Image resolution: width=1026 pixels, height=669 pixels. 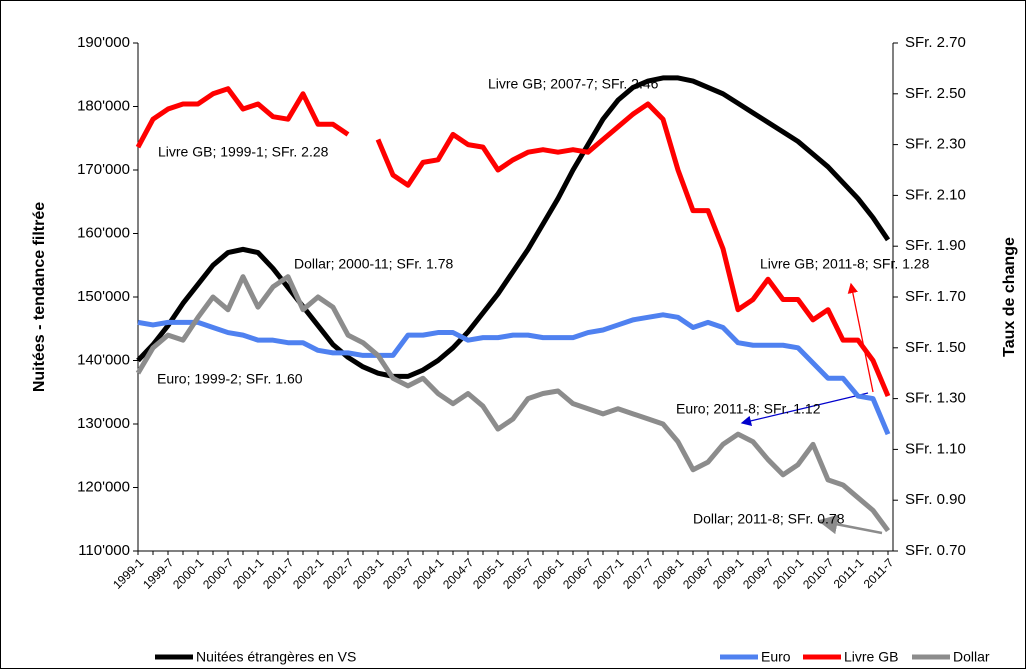 What do you see at coordinates (871, 657) in the screenshot?
I see `legend-label: Livre GB` at bounding box center [871, 657].